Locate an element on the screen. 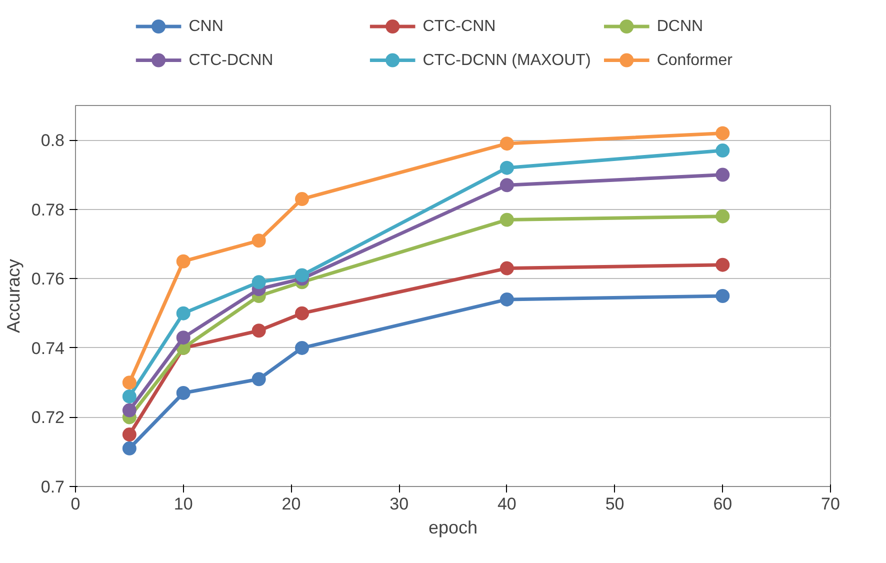  legend-label: CTC-DCNN (MAXOUT) is located at coordinates (506, 60).